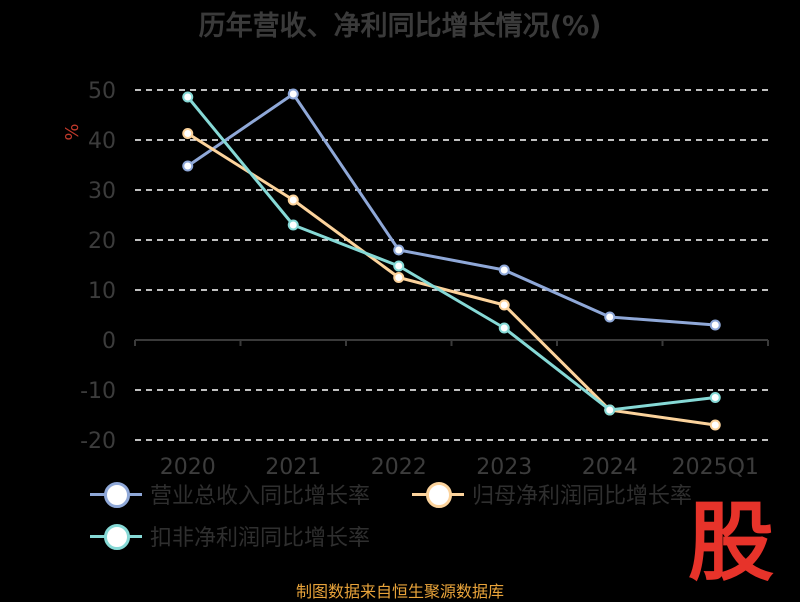 The width and height of the screenshot is (800, 602). I want to click on y-tick-label: 10, so click(102, 291).